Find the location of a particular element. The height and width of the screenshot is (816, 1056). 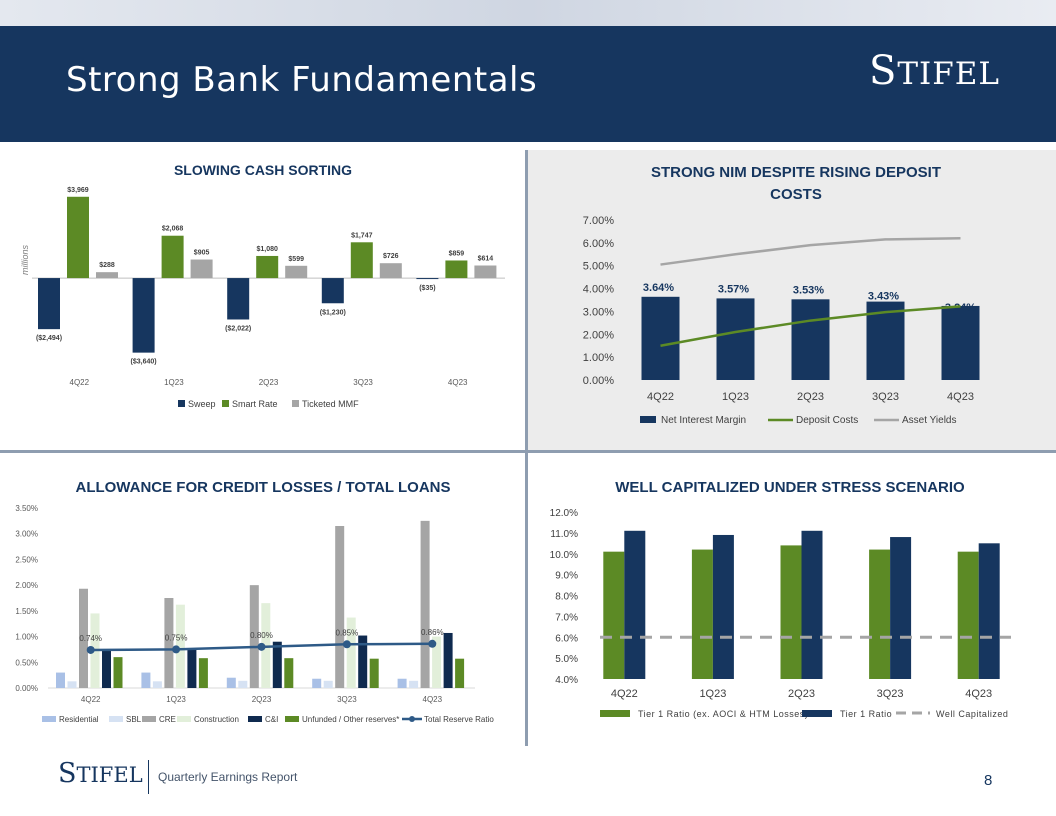

horizontal-divider-right is located at coordinates (792, 451).